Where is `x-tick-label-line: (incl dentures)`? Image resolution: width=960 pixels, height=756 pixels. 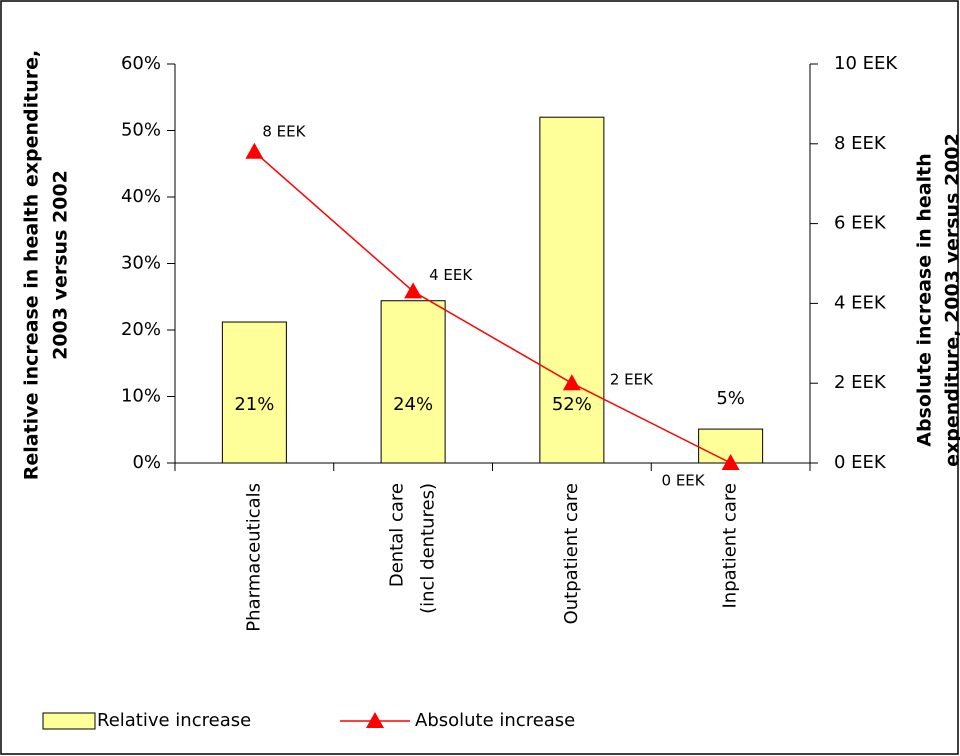
x-tick-label-line: (incl dentures) is located at coordinates (428, 548).